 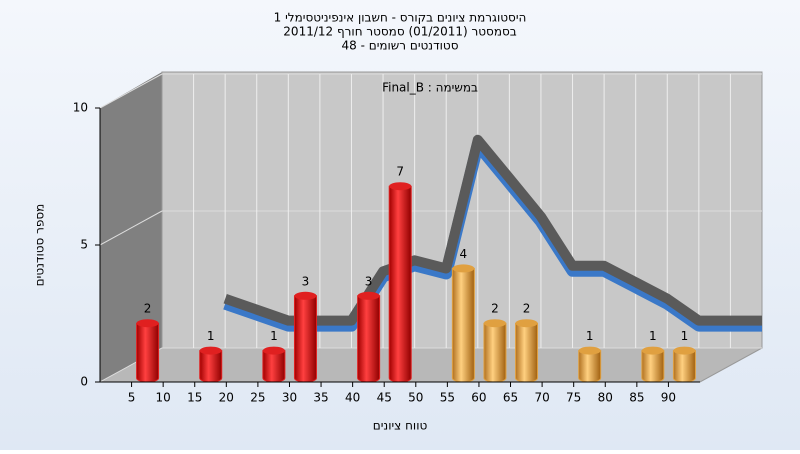 I want to click on x-tick-label: 70, so click(x=541, y=398).